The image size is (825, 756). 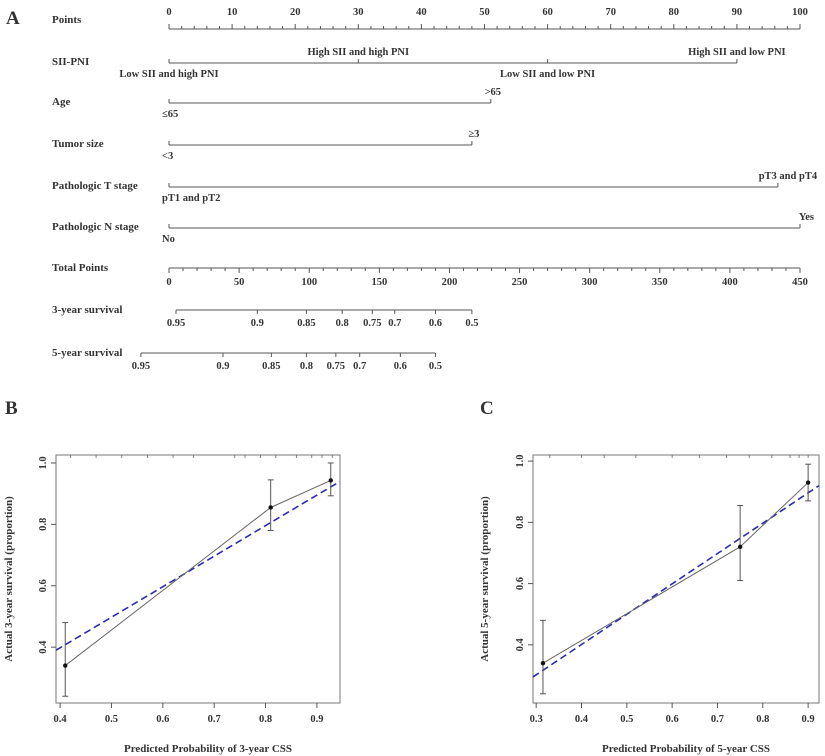 I want to click on total-points-tick-label: 150, so click(x=379, y=282).